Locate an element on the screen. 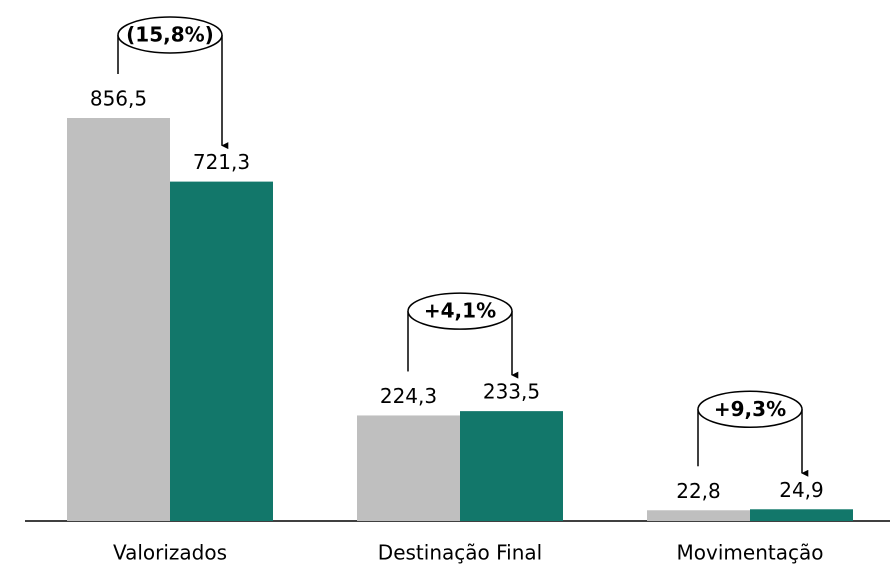  value-label: 721,3 is located at coordinates (221, 162).